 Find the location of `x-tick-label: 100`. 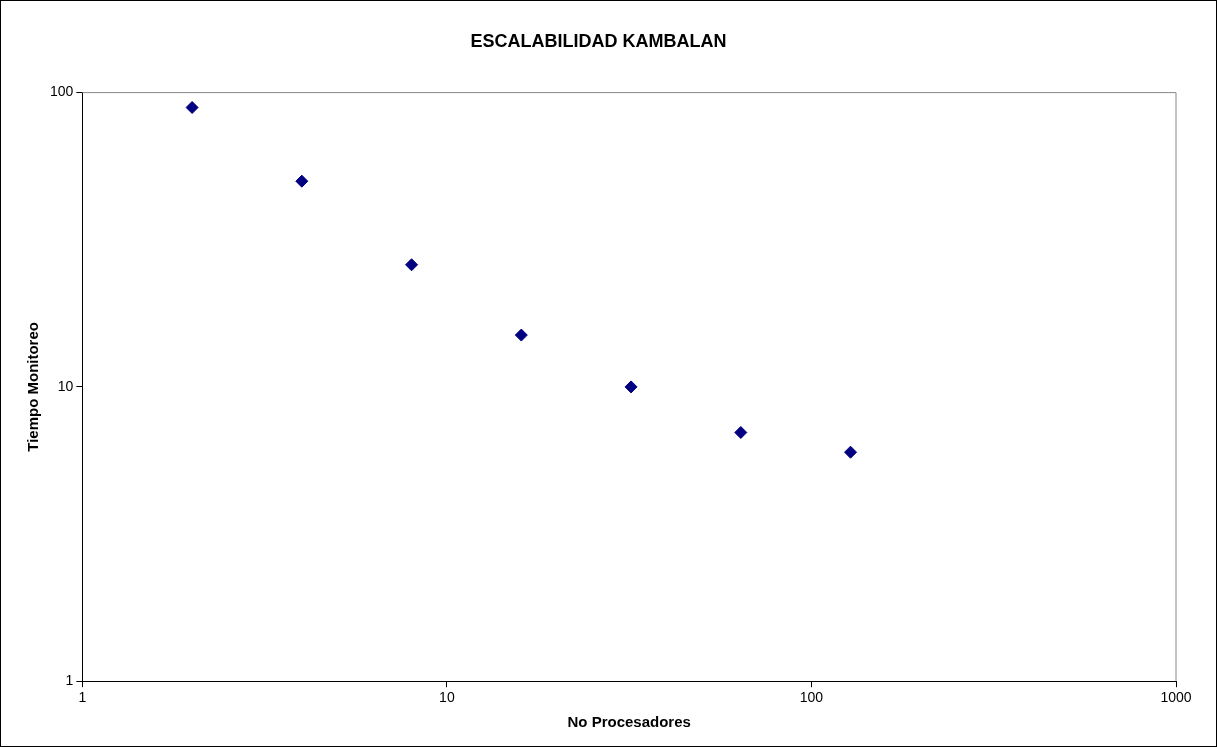

x-tick-label: 100 is located at coordinates (811, 697).